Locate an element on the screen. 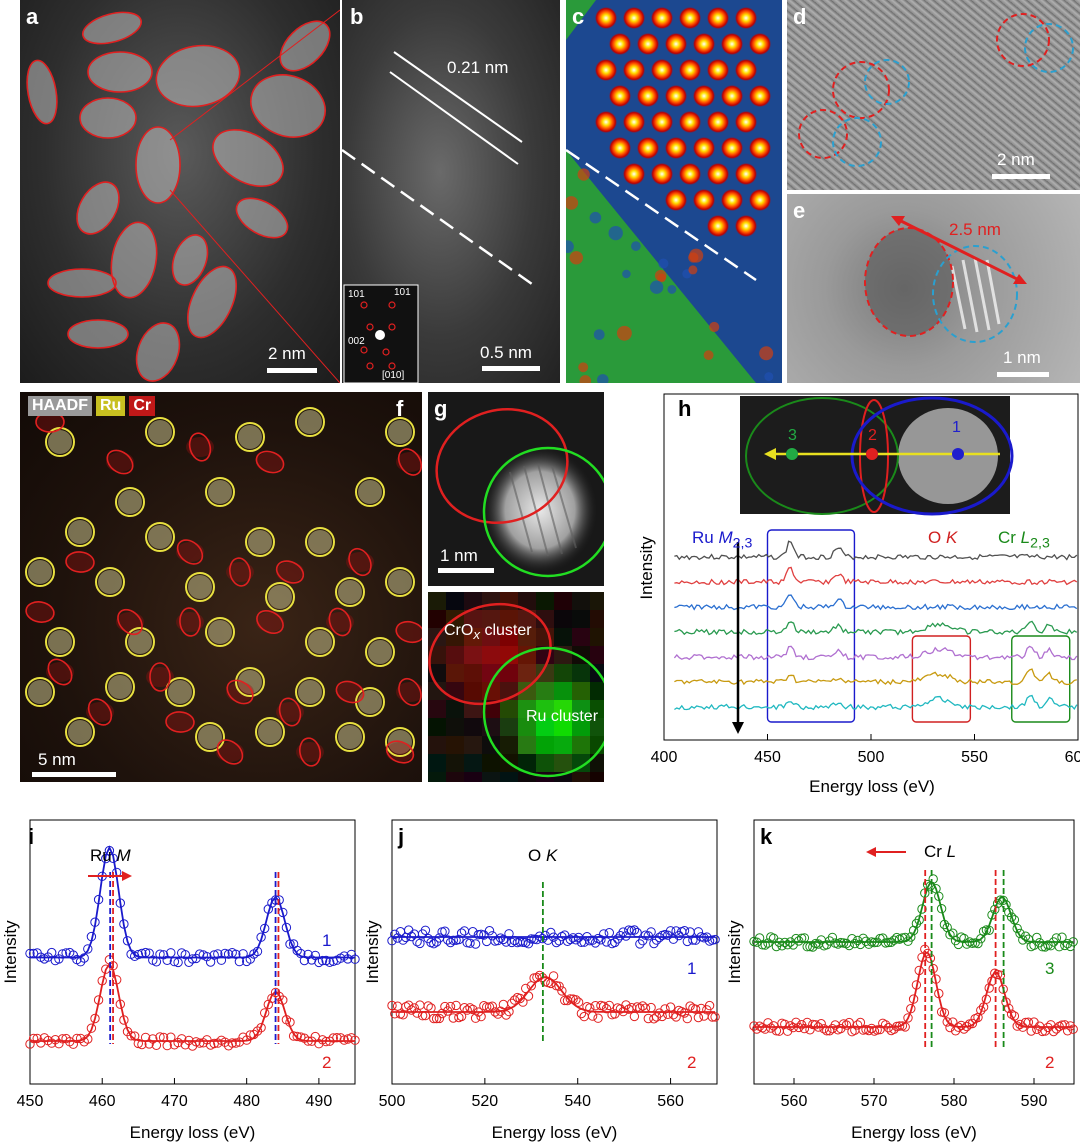 Image resolution: width=1080 pixels, height=1142 pixels. panel-a-haadf-image: a 2 nm is located at coordinates (180, 191).